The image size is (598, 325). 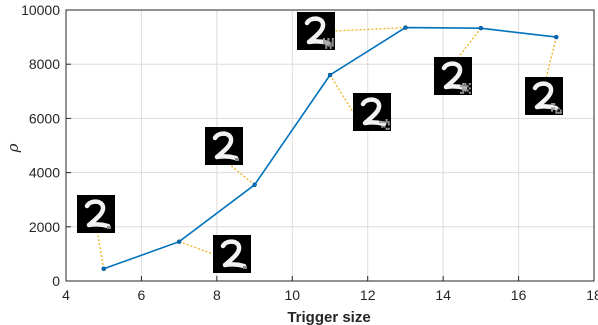 I want to click on y-tick-label: 10000, so click(x=40, y=10).